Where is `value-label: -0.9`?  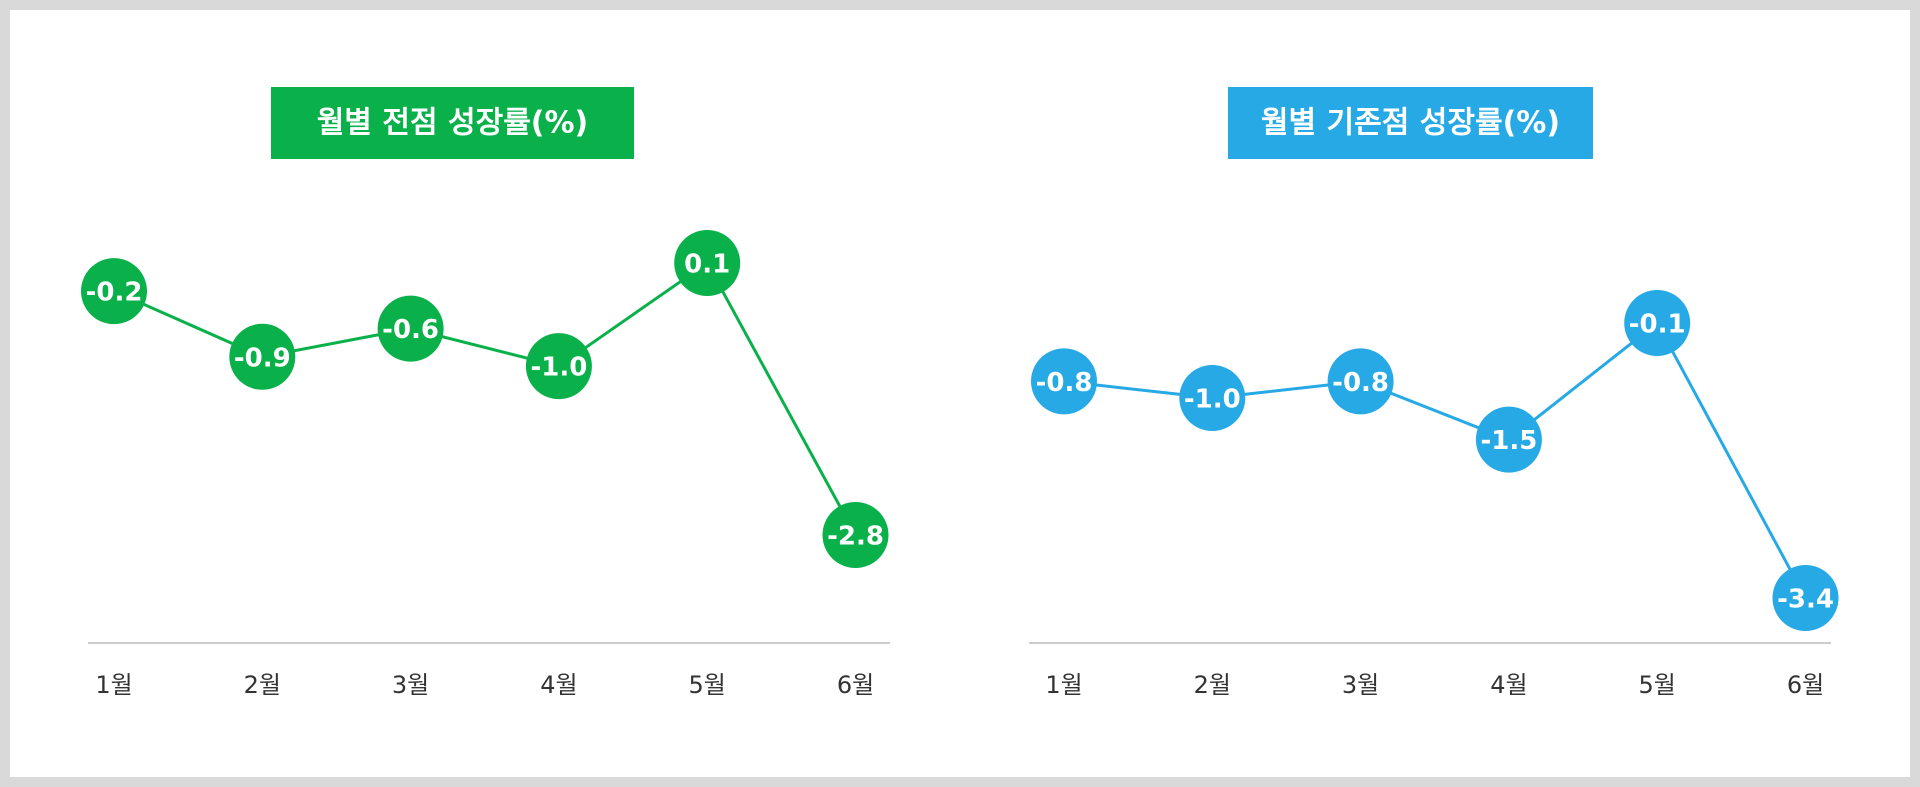 value-label: -0.9 is located at coordinates (262, 358).